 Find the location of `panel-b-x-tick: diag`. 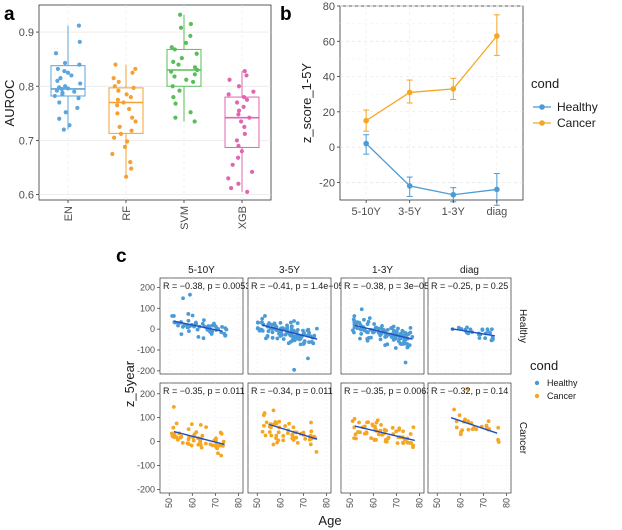

panel-b-x-tick: diag is located at coordinates (496, 212).